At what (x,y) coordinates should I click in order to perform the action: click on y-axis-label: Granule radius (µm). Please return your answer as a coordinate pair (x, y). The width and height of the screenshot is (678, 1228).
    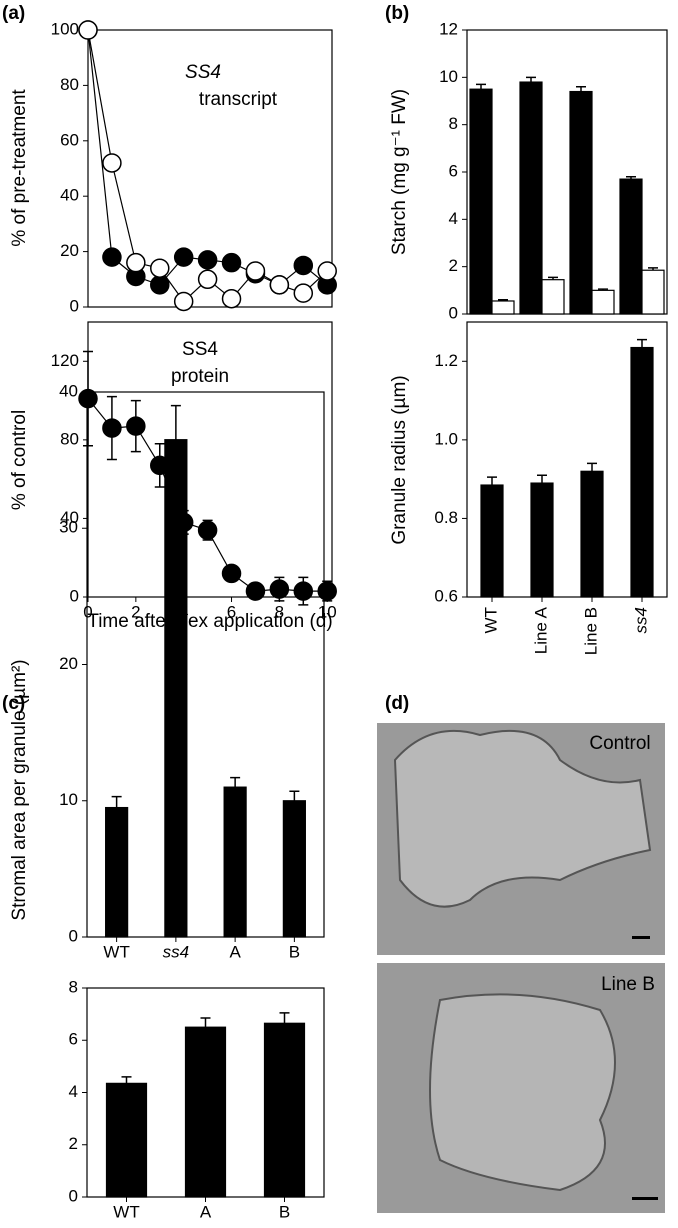
    Looking at the image, I should click on (399, 459).